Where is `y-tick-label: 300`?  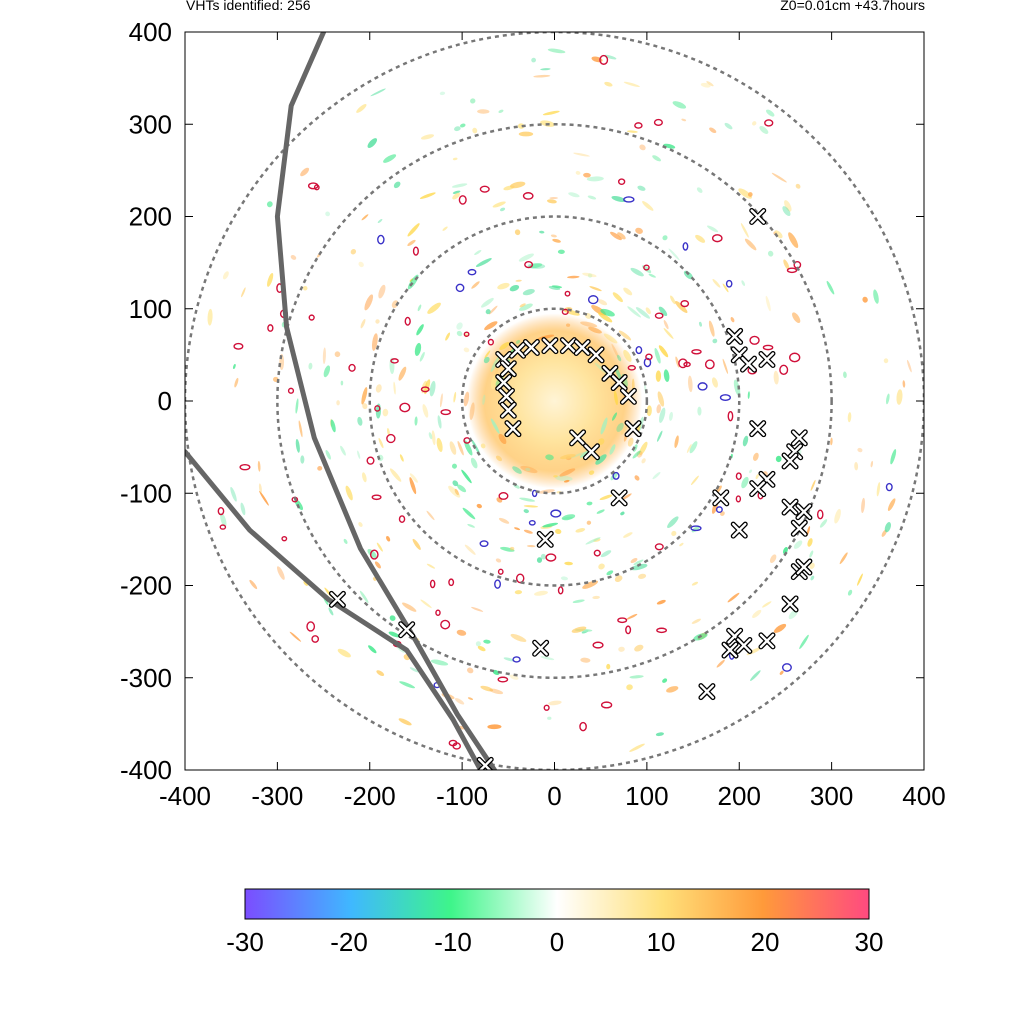
y-tick-label: 300 is located at coordinates (150, 124).